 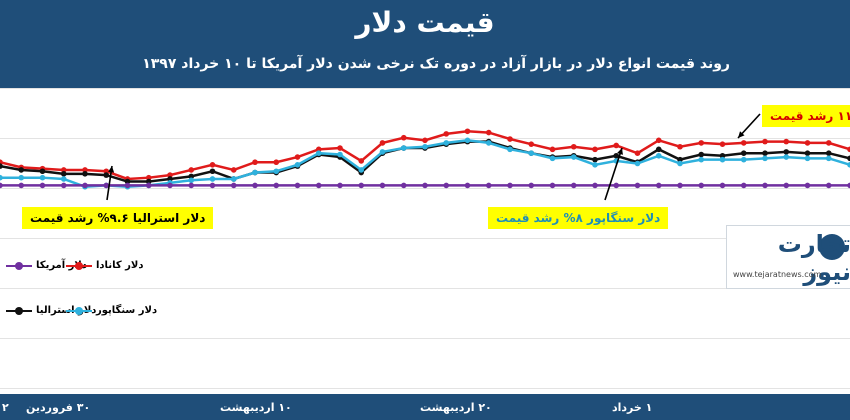 I want to click on legend-usd-label: دلار آمریکا, so click(x=61, y=265).